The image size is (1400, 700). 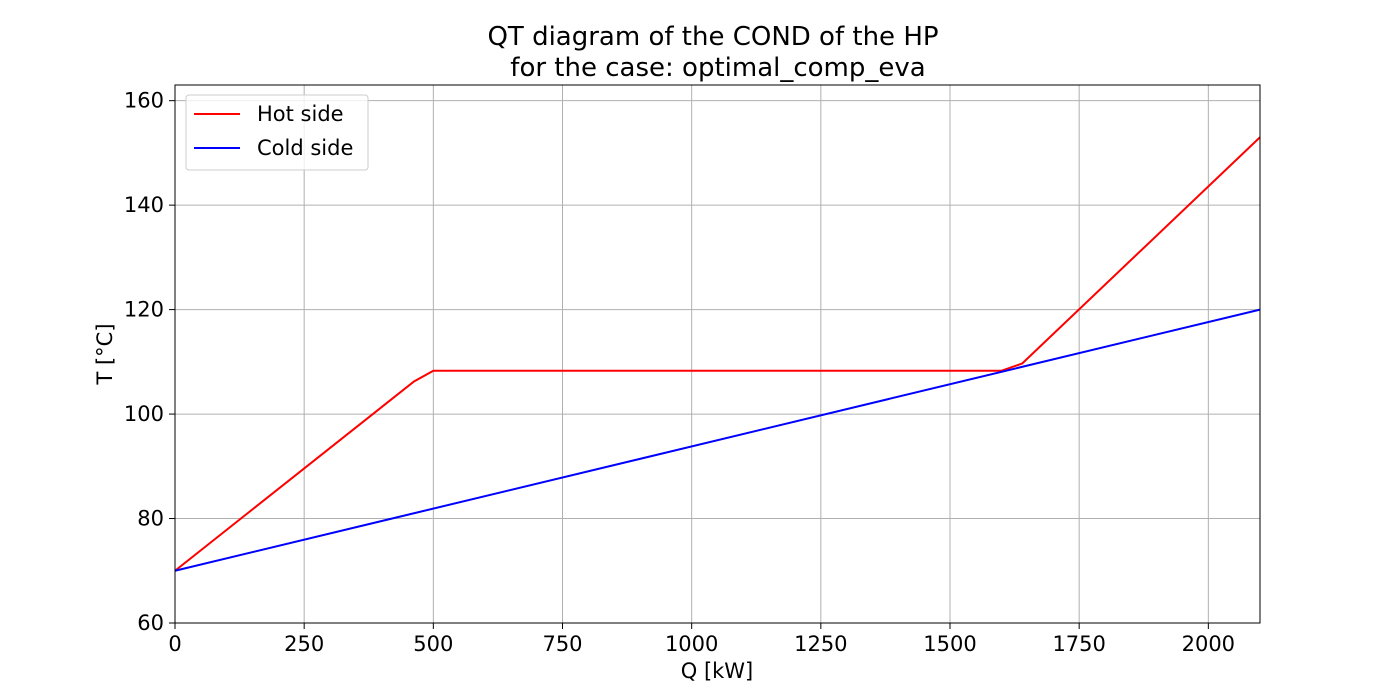 I want to click on y-tick-label: 100, so click(x=144, y=414).